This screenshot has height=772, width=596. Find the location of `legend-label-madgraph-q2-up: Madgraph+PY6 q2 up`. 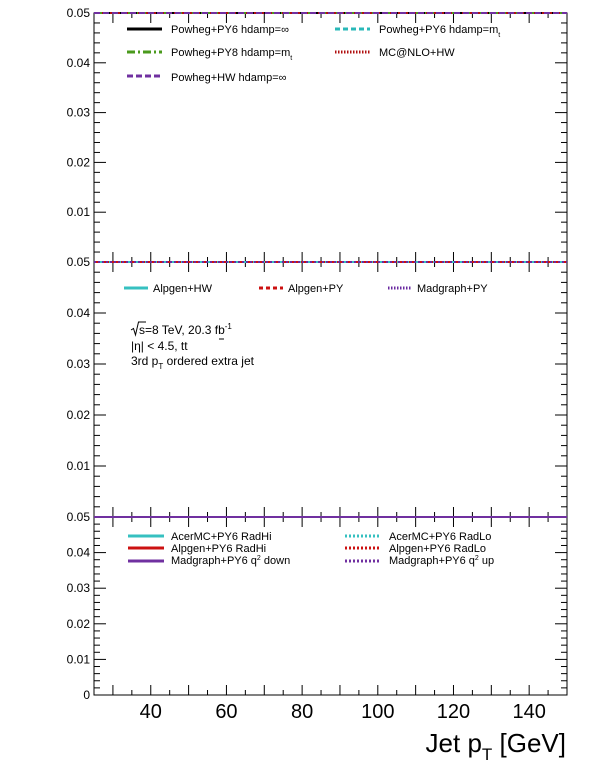

legend-label-madgraph-q2-up: Madgraph+PY6 q2 up is located at coordinates (441, 561).